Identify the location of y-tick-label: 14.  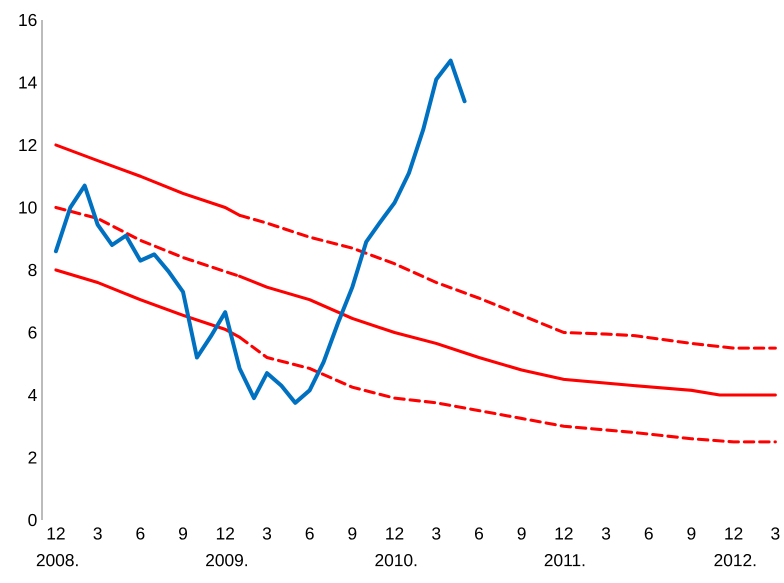
(28, 82).